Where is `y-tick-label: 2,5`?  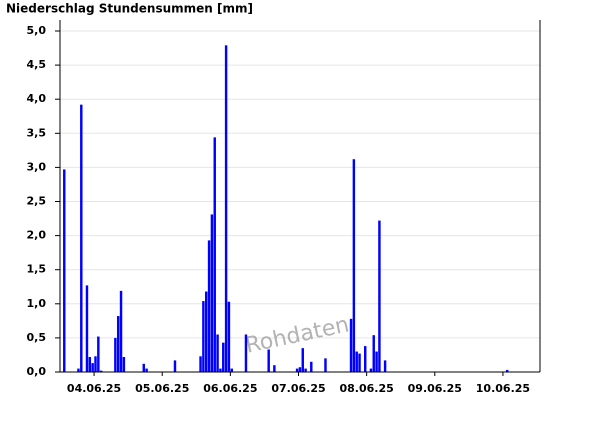
y-tick-label: 2,5 is located at coordinates (37, 201).